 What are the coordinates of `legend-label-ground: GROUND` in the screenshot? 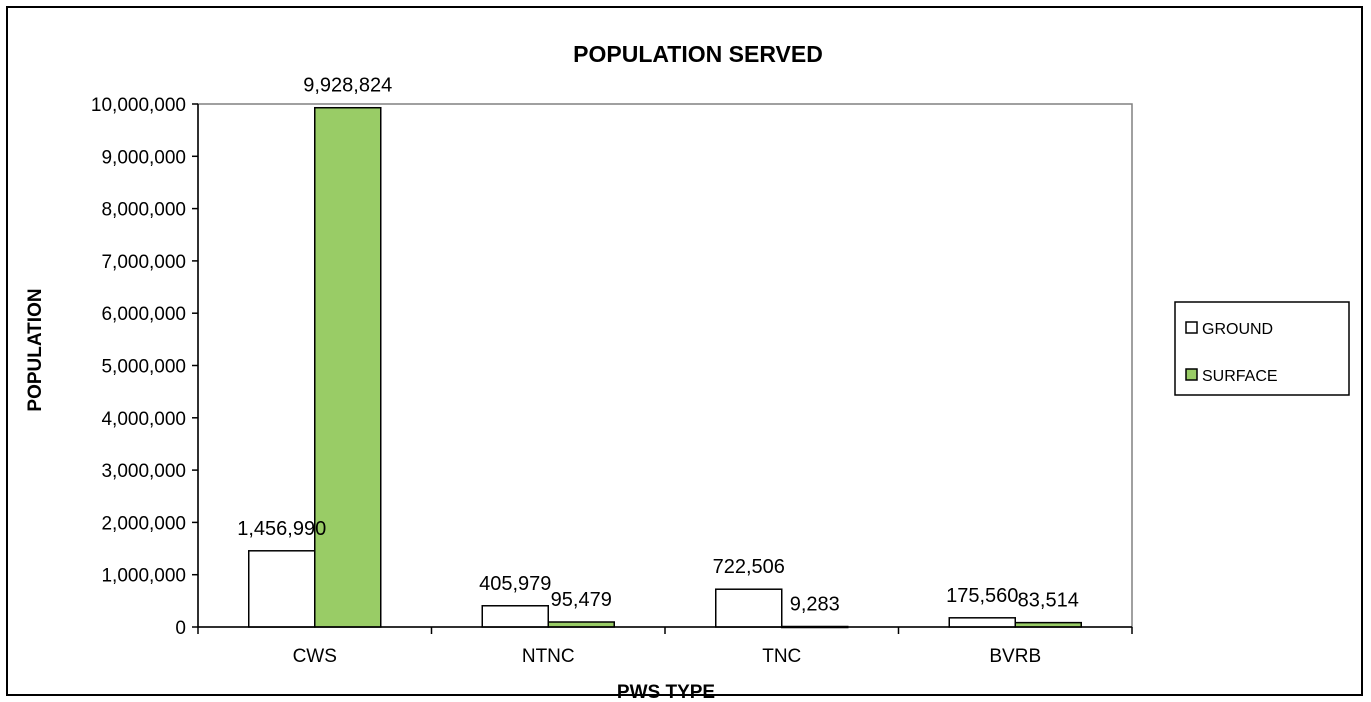 It's located at (1237, 329).